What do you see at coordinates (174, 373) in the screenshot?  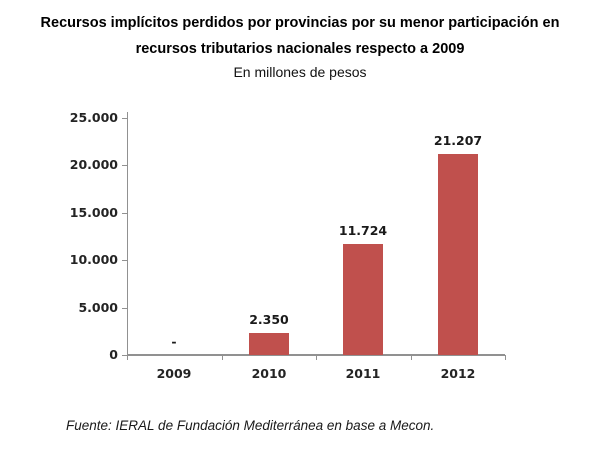 I see `x-axis-label-2009: 2009` at bounding box center [174, 373].